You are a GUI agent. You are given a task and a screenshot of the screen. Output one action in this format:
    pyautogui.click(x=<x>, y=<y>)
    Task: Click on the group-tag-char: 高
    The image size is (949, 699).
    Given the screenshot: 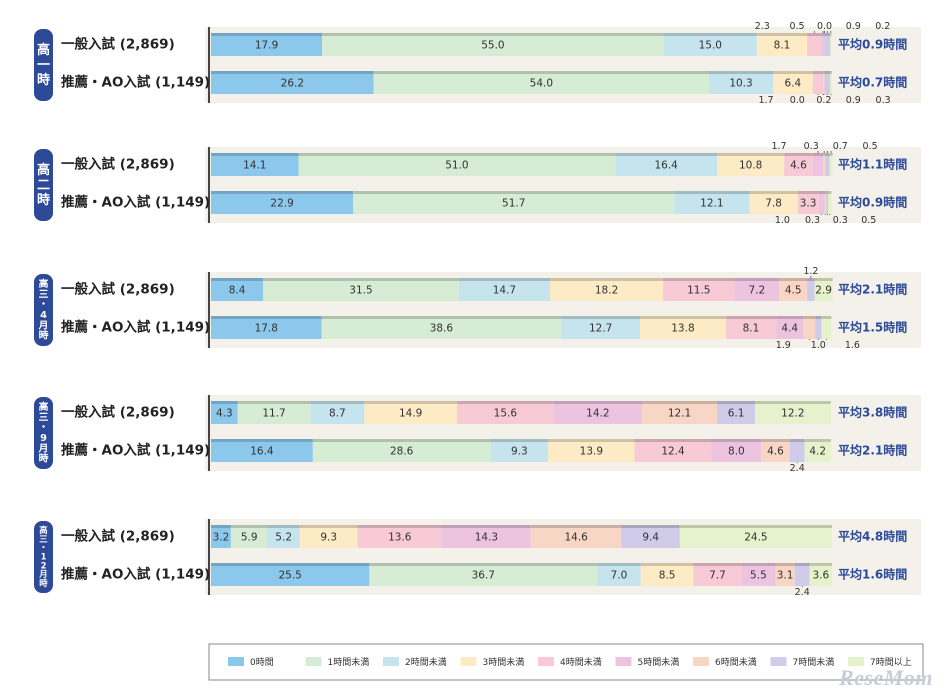 What is the action you would take?
    pyautogui.click(x=43, y=530)
    